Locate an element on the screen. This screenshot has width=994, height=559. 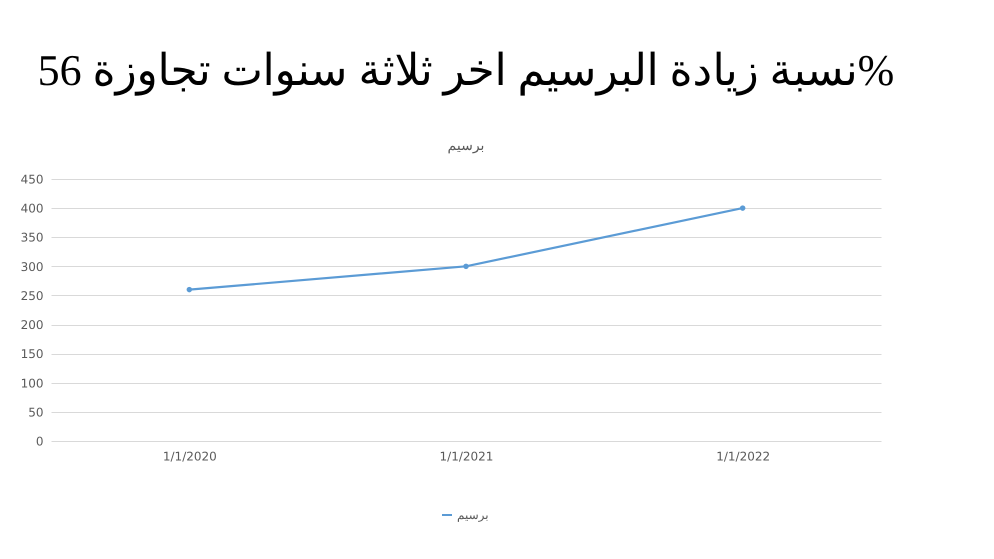
y-tick-label: 200 is located at coordinates (32, 325).